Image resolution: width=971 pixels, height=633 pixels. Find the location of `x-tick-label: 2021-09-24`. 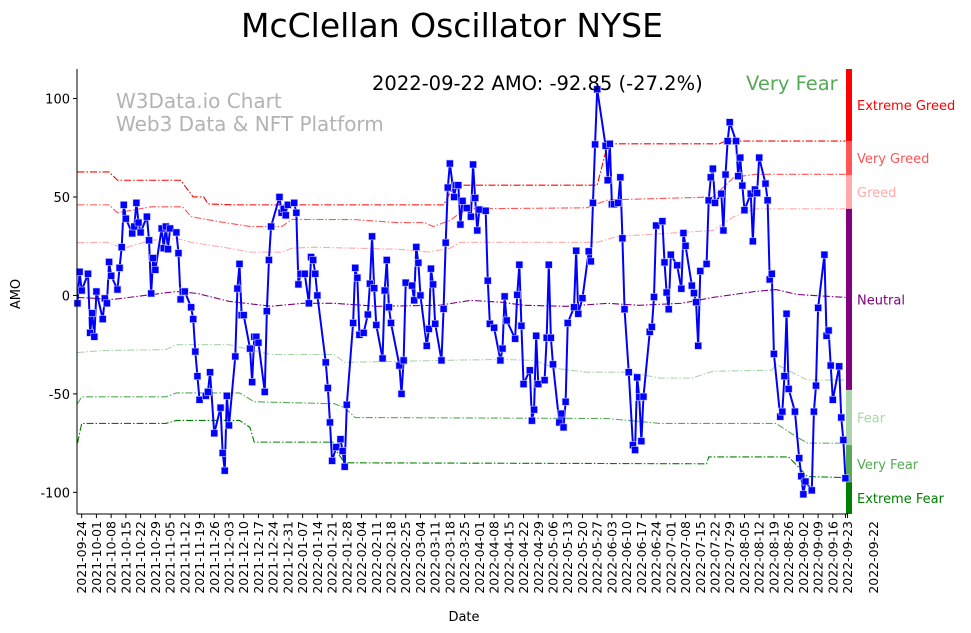

x-tick-label: 2021-09-24 is located at coordinates (81, 557).